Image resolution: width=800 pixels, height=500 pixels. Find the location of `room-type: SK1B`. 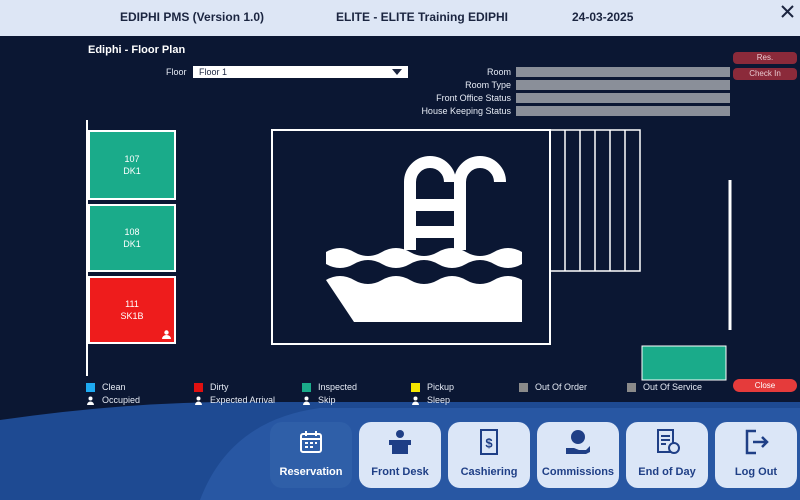

room-type: SK1B is located at coordinates (132, 316).